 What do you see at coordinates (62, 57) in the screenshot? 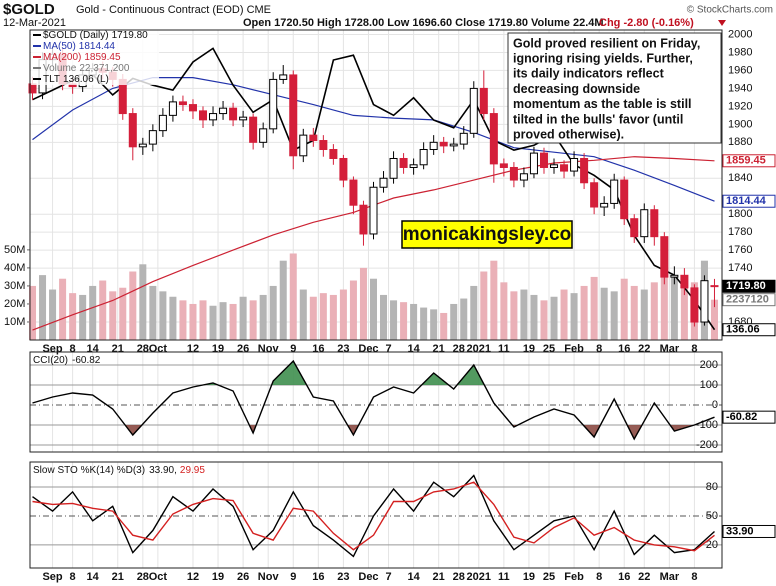
I see `legend-text: MA(200)` at bounding box center [62, 57].